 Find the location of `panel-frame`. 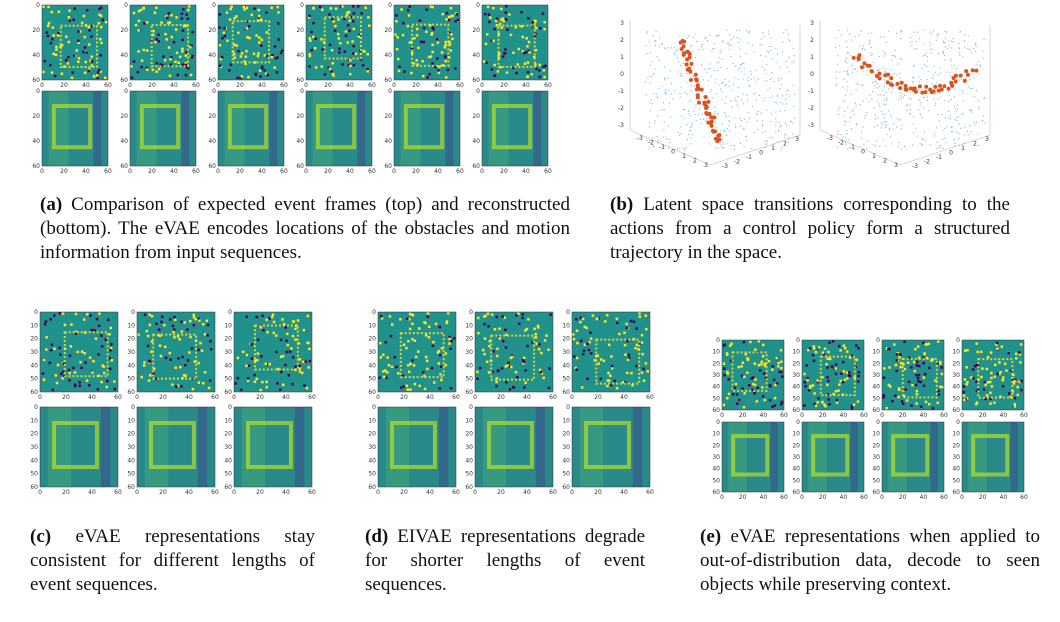

panel-frame is located at coordinates (913, 457).